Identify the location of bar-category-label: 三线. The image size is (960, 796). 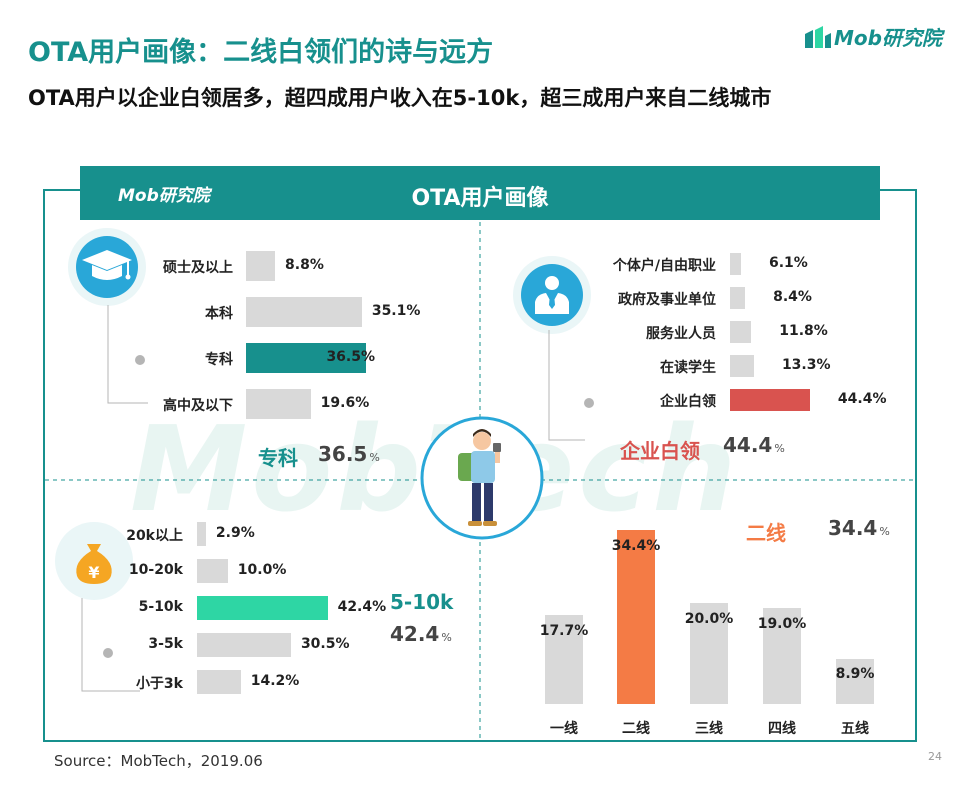
(709, 729).